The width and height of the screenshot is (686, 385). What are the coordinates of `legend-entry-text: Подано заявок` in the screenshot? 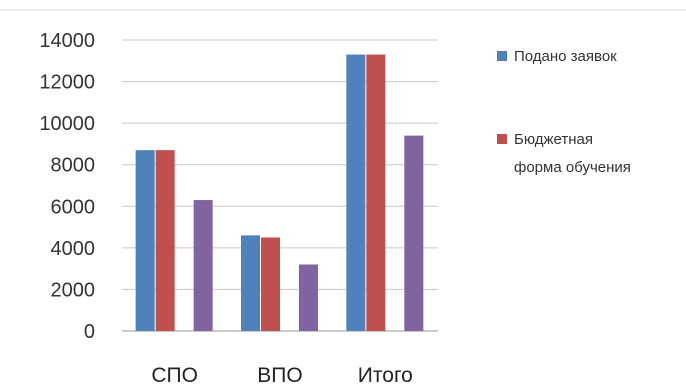 It's located at (565, 56).